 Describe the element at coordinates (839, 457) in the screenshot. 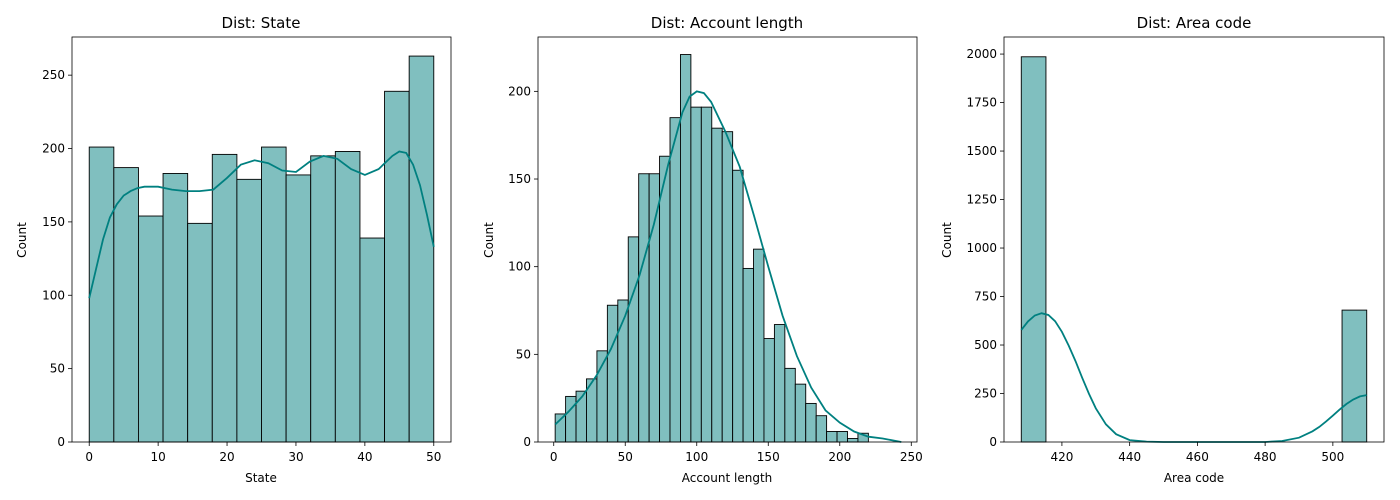

I see `x-tick-label: 200` at that location.